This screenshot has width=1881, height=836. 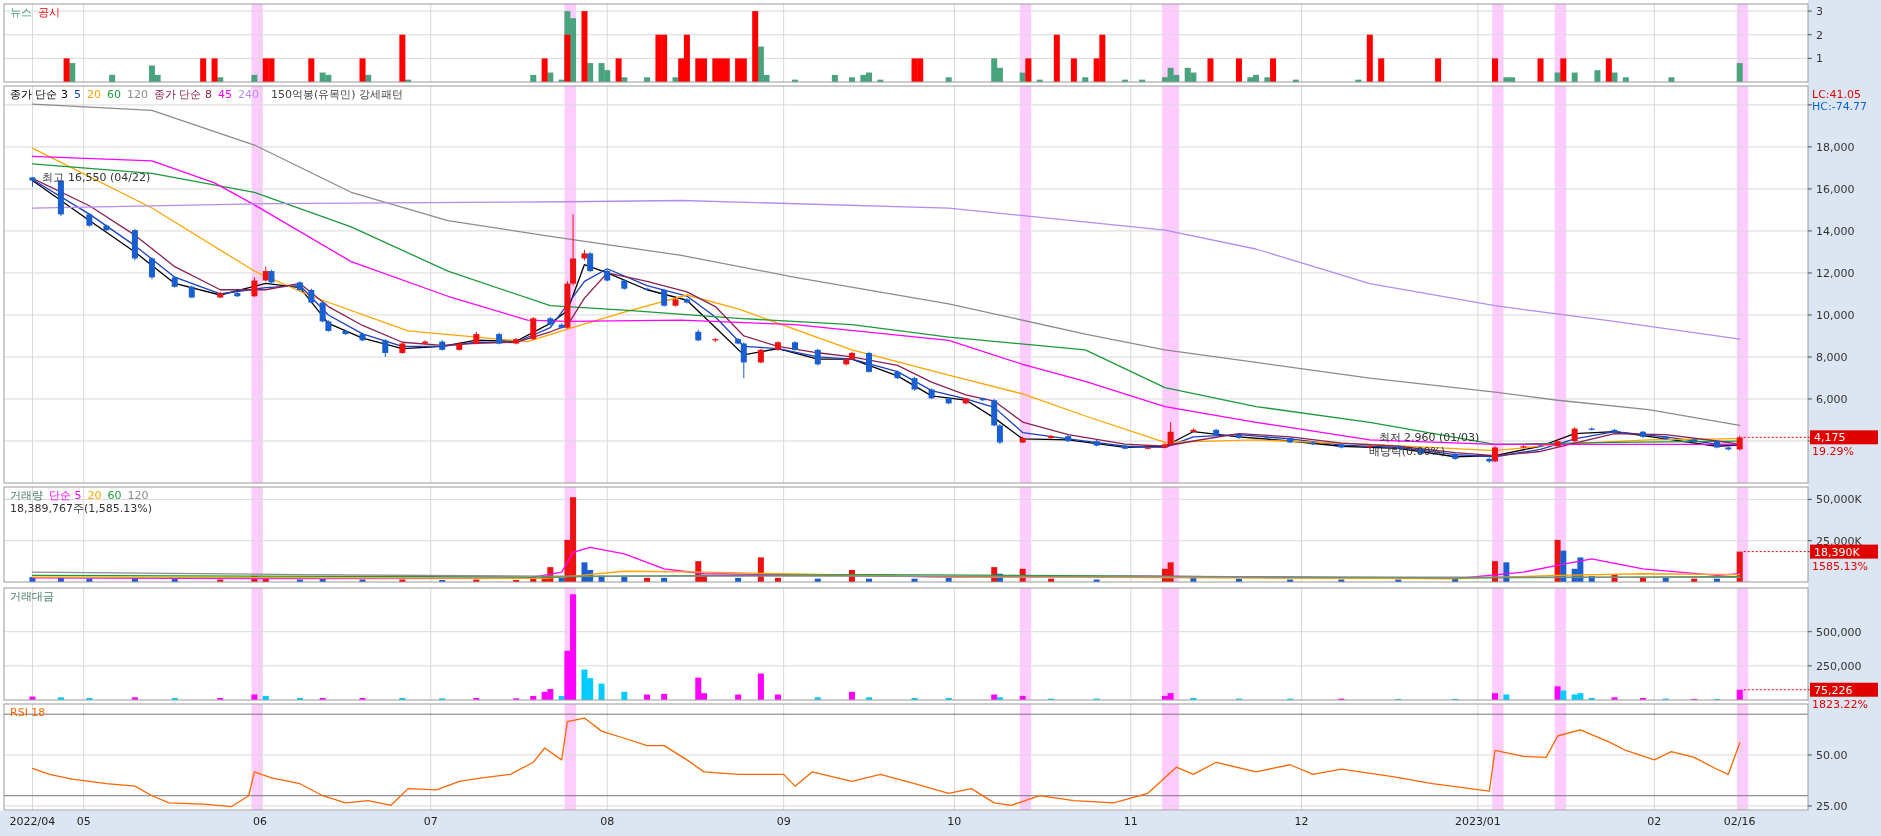 I want to click on text: 1823.22%, so click(x=1840, y=704).